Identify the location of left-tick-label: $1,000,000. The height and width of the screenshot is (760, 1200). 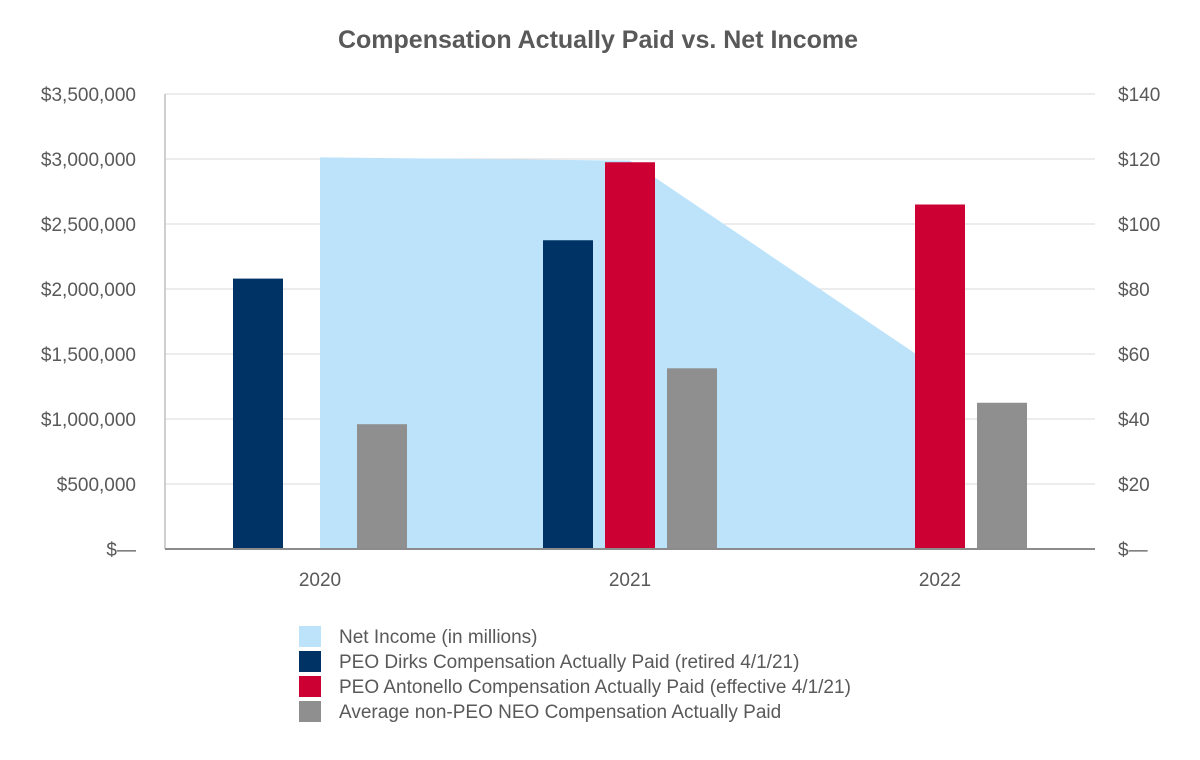
(88, 420).